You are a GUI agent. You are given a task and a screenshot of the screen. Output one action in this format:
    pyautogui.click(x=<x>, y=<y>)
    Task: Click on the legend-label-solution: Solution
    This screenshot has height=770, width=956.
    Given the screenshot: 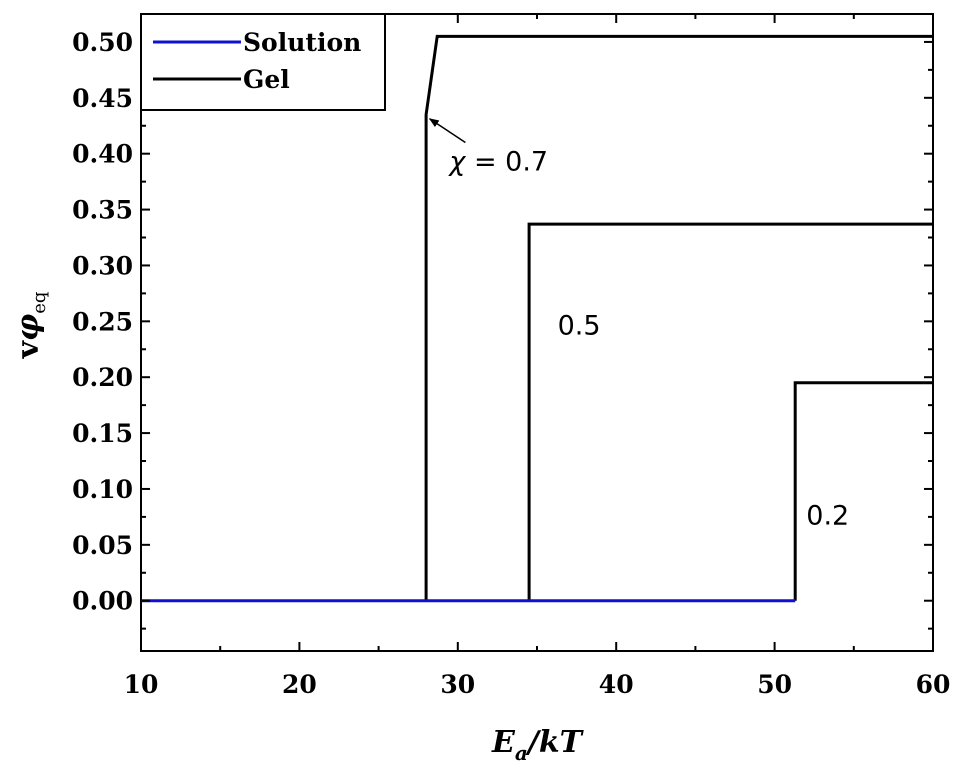 What is the action you would take?
    pyautogui.click(x=302, y=42)
    